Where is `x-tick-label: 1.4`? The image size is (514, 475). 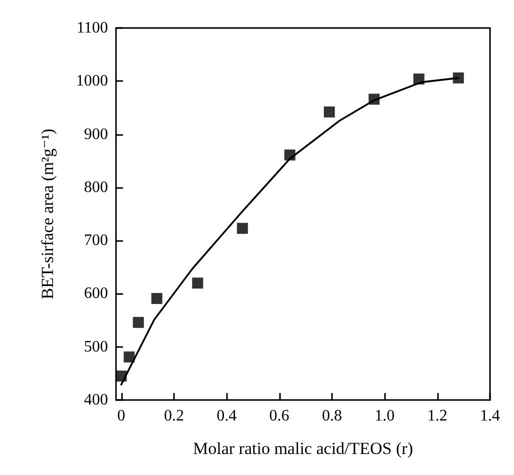 x-tick-label: 1.4 is located at coordinates (490, 416).